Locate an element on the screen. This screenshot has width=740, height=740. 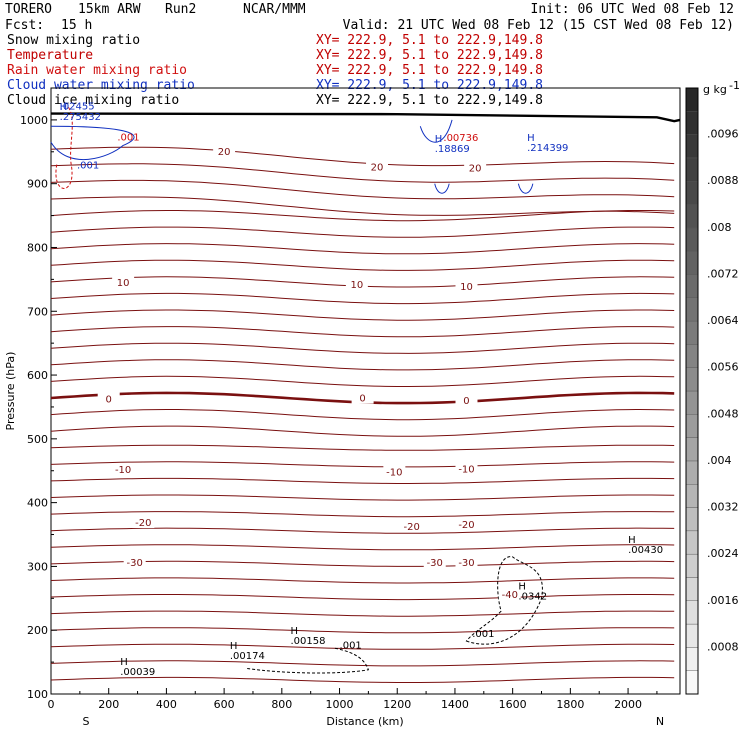
temperature-label: 0 is located at coordinates (109, 399).